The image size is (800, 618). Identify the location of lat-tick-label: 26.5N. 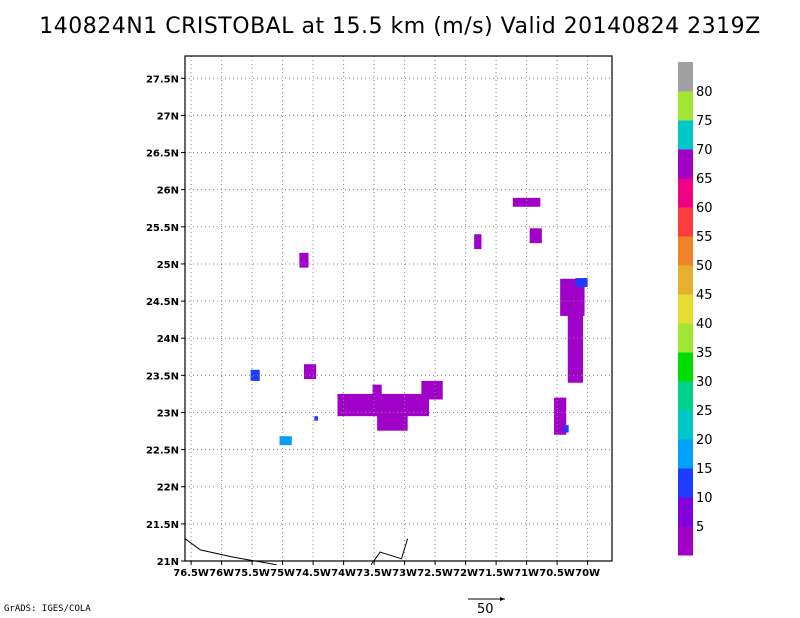
(162, 154).